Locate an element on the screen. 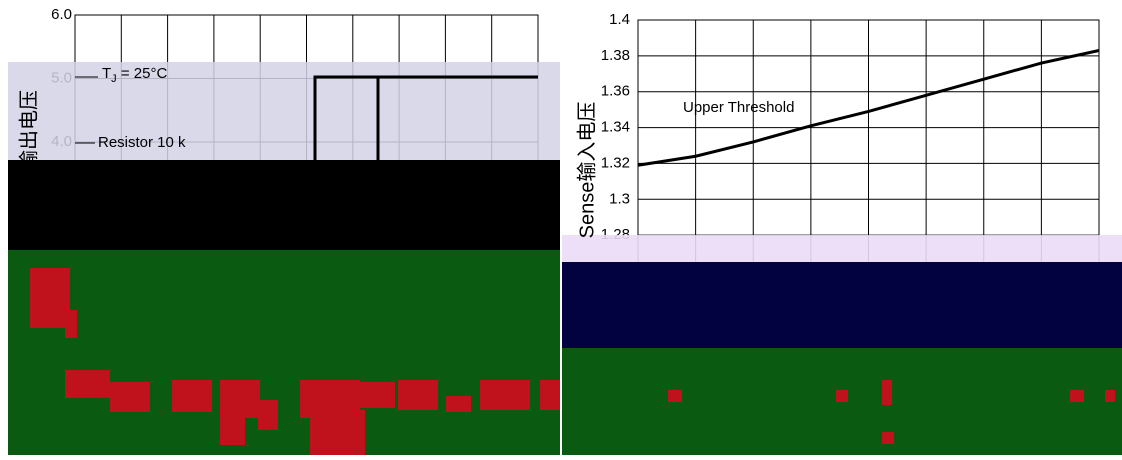 The image size is (1122, 460). y-tick-label: 1.4 is located at coordinates (619, 19).